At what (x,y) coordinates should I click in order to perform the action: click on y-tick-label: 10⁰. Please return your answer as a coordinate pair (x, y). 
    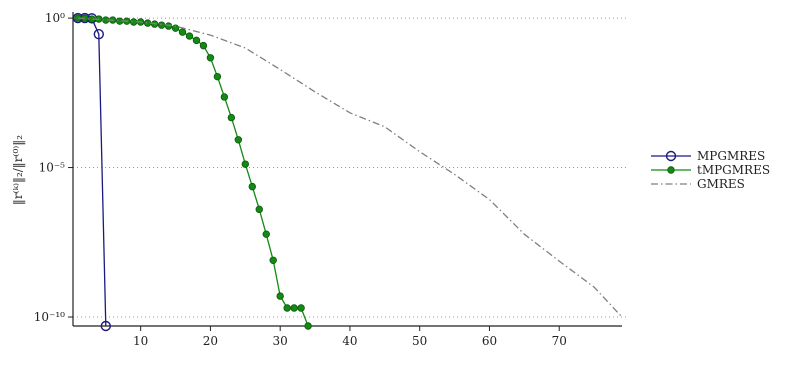
    Looking at the image, I should click on (55, 18).